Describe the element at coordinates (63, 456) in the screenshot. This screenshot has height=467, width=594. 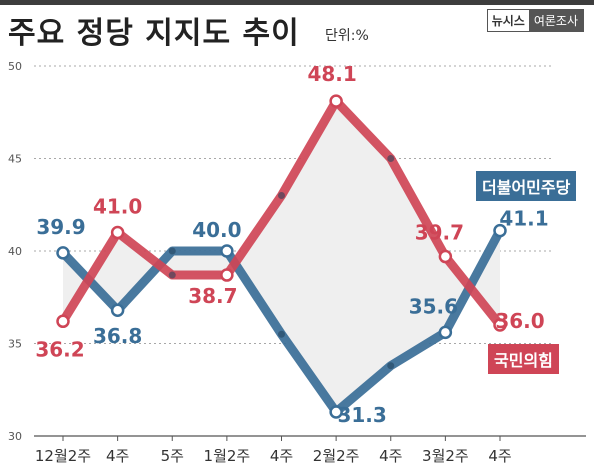
I see `x-tick-label: 12월2주` at that location.